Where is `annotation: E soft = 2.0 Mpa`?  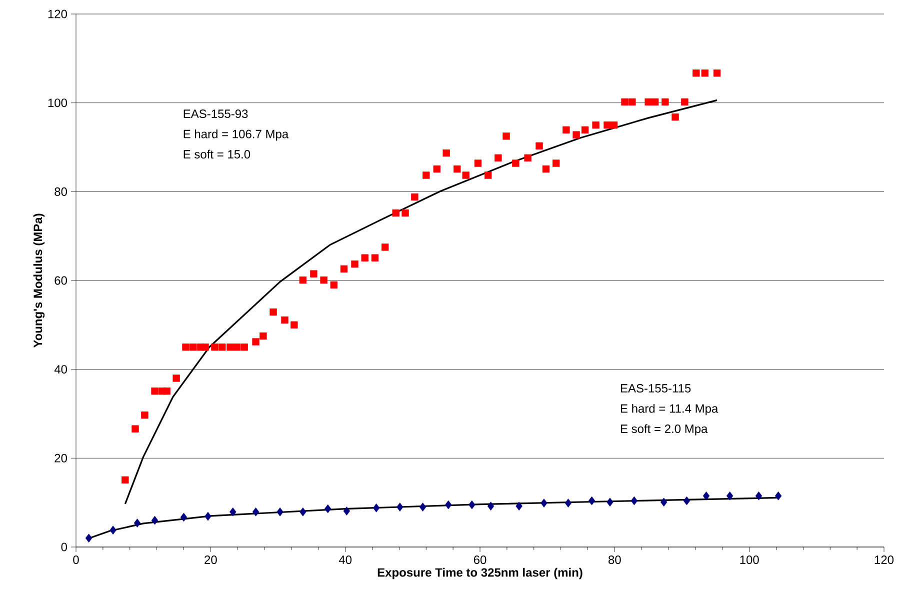
annotation: E soft = 2.0 Mpa is located at coordinates (664, 430).